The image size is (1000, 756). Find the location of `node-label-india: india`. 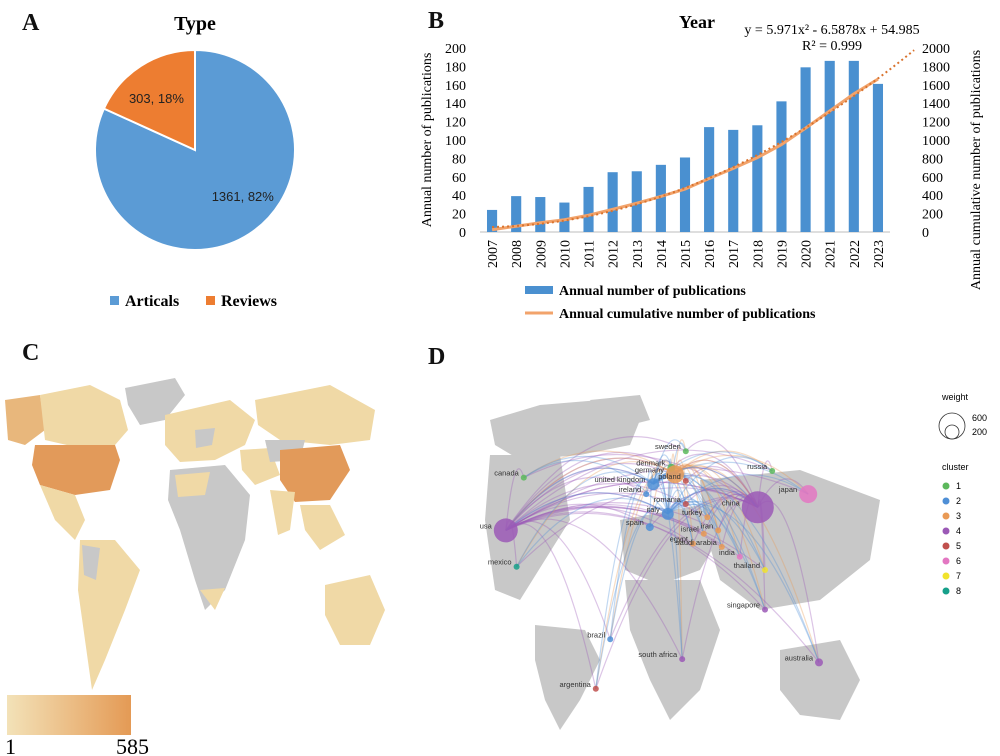

node-label-india: india is located at coordinates (727, 552).